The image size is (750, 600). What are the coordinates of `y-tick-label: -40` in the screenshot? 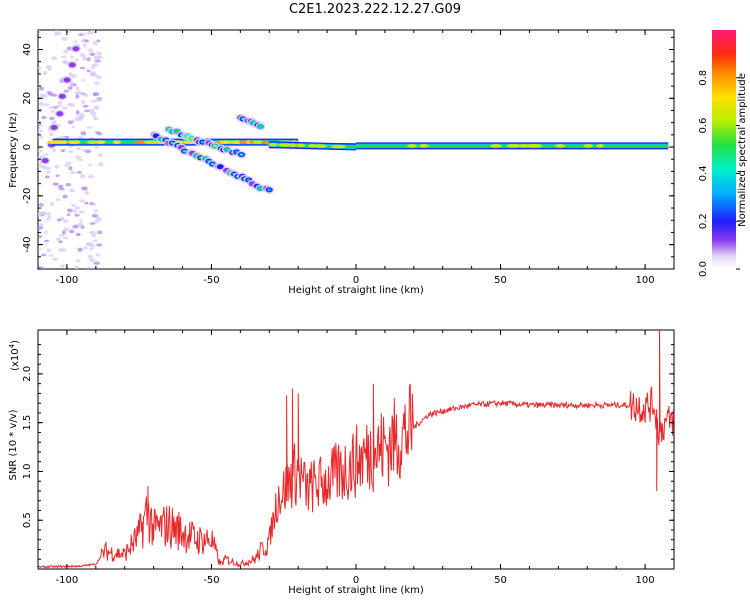 It's located at (27, 244).